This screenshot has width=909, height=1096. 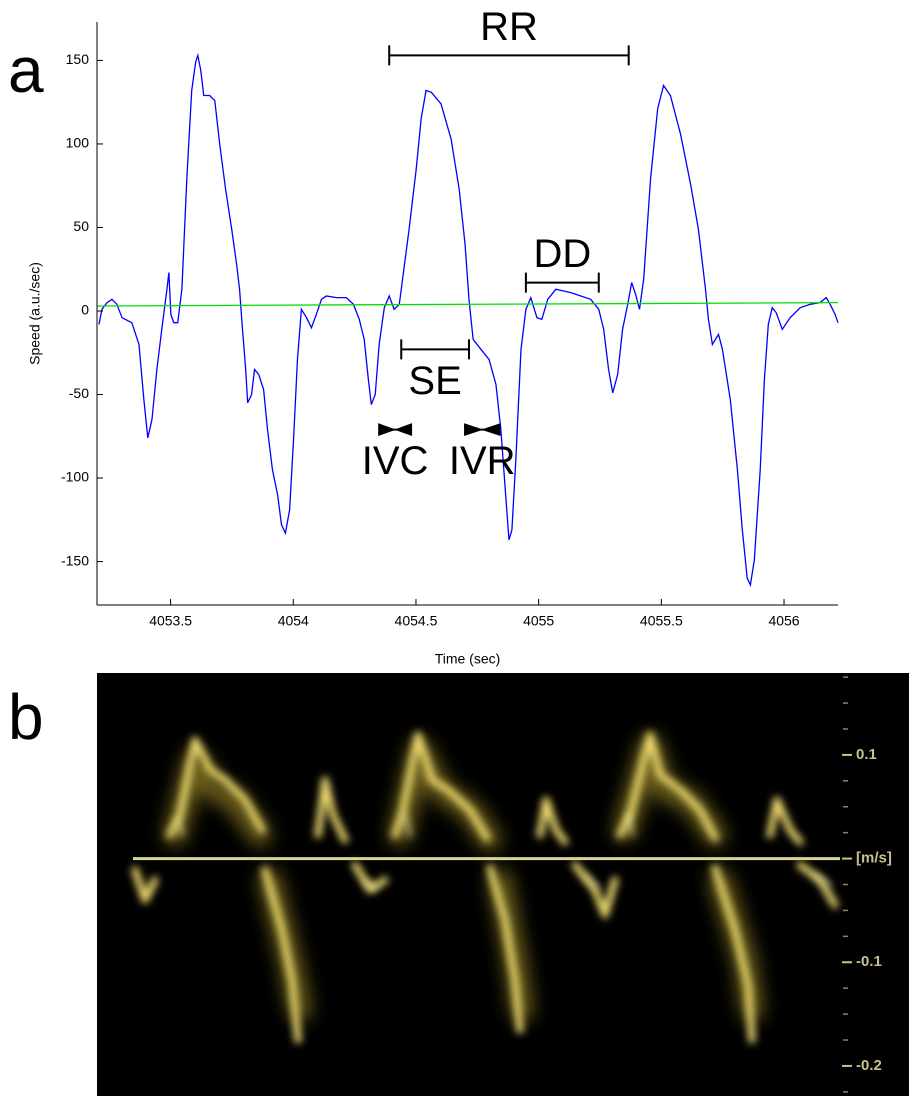 What do you see at coordinates (509, 27) in the screenshot?
I see `annotation-label: RR` at bounding box center [509, 27].